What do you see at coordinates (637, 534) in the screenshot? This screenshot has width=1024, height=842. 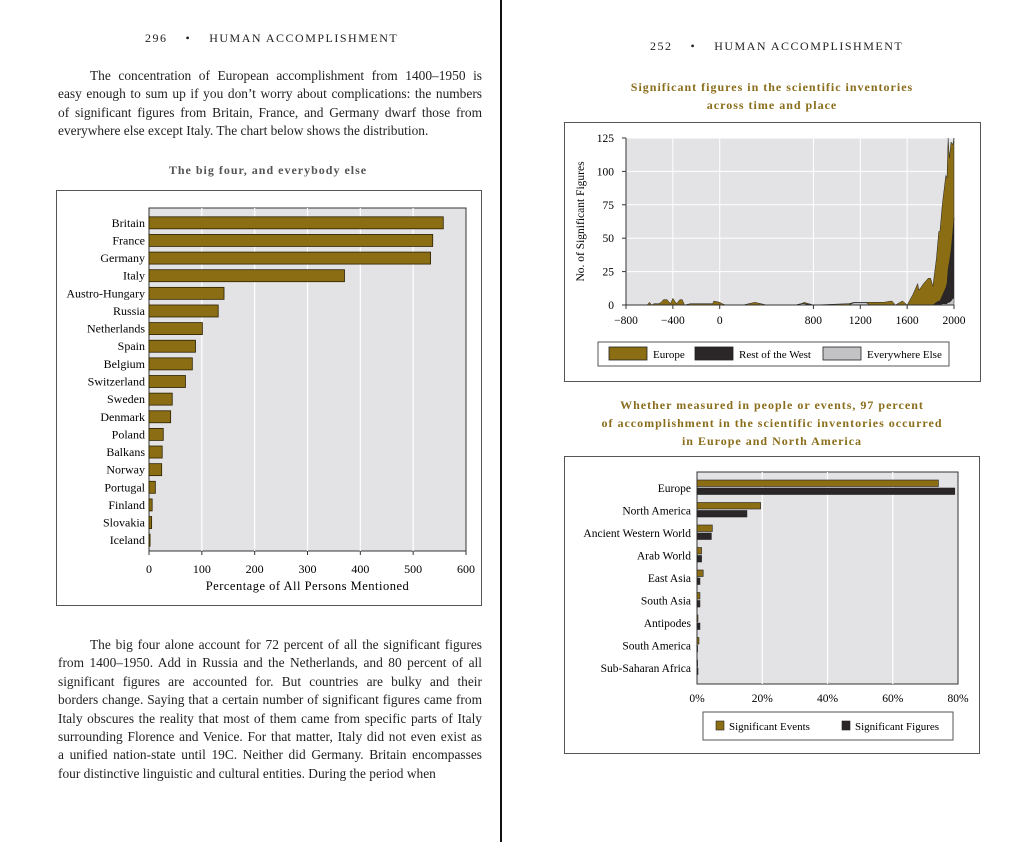 I see `category-label: Ancient Western World` at bounding box center [637, 534].